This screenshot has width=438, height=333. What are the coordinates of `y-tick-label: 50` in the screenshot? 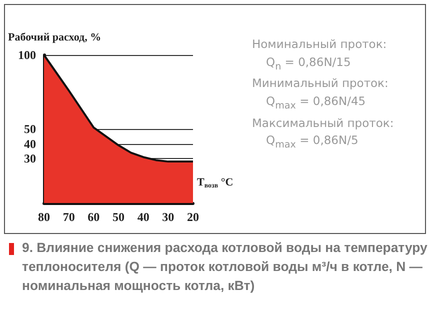 It's located at (30, 129).